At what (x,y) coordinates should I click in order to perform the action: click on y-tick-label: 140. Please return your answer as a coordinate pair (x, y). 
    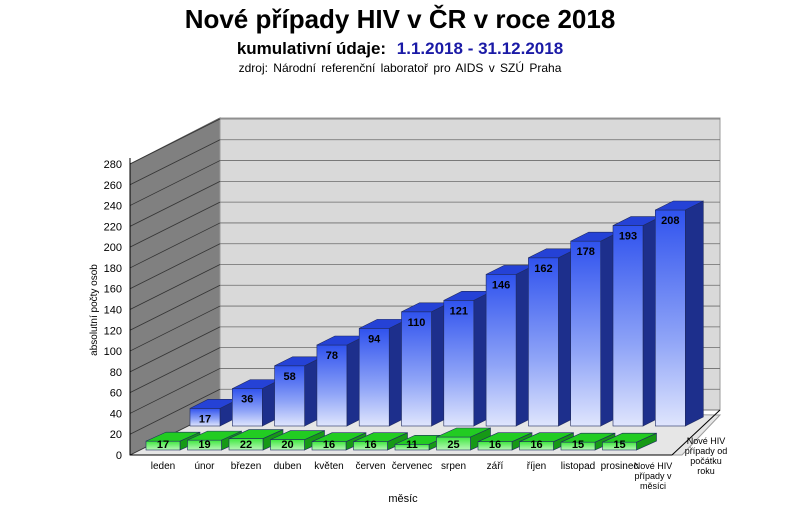
    Looking at the image, I should click on (113, 311).